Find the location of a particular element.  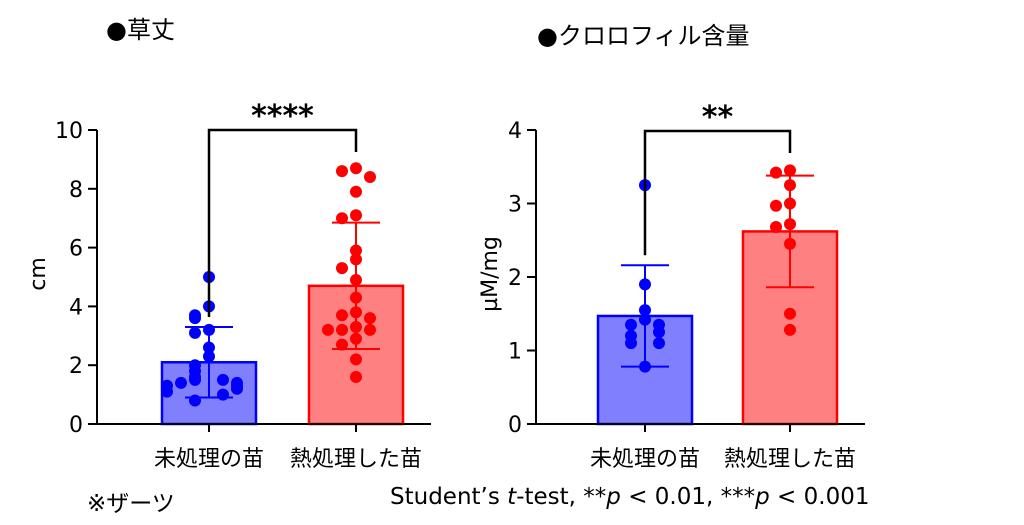

significance-label: **** is located at coordinates (282, 116).